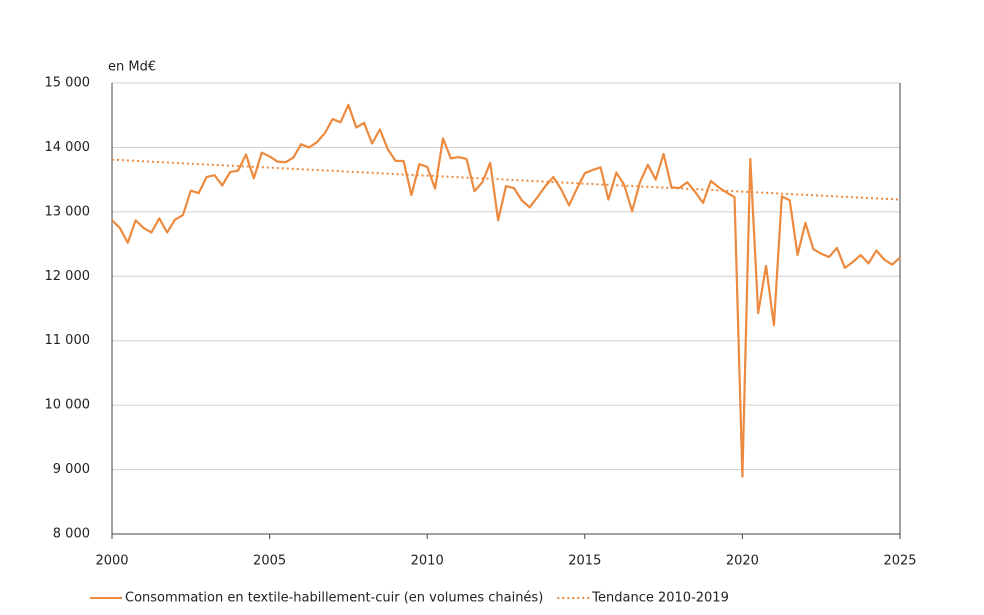  Describe the element at coordinates (71, 534) in the screenshot. I see `y-tick-label: 8 000` at that location.